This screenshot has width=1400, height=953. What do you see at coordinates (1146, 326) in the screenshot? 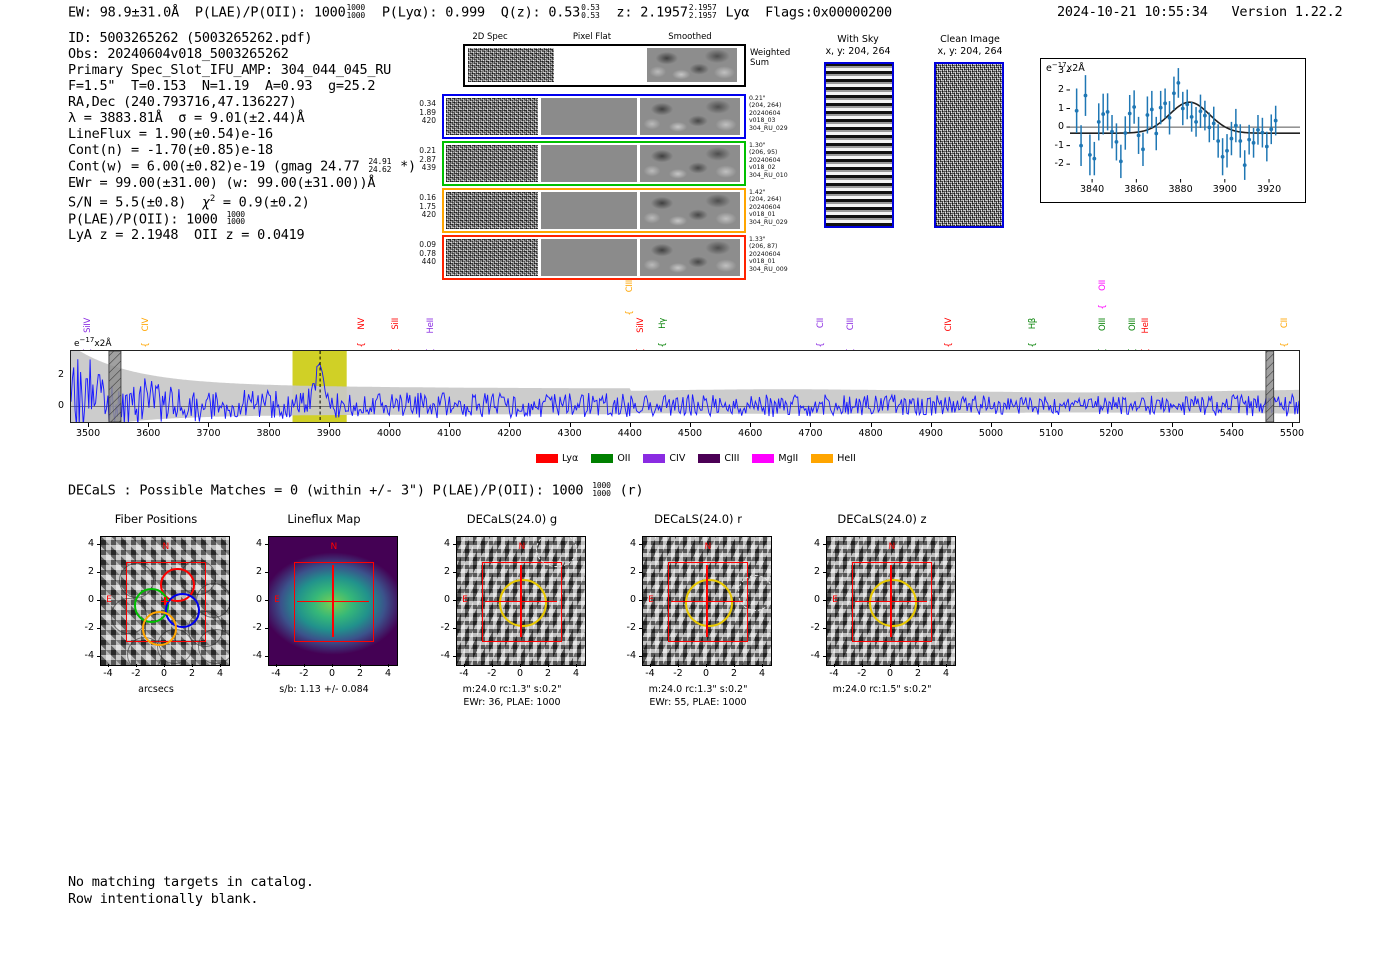
I see `emission-line-label: HeII` at bounding box center [1146, 326].